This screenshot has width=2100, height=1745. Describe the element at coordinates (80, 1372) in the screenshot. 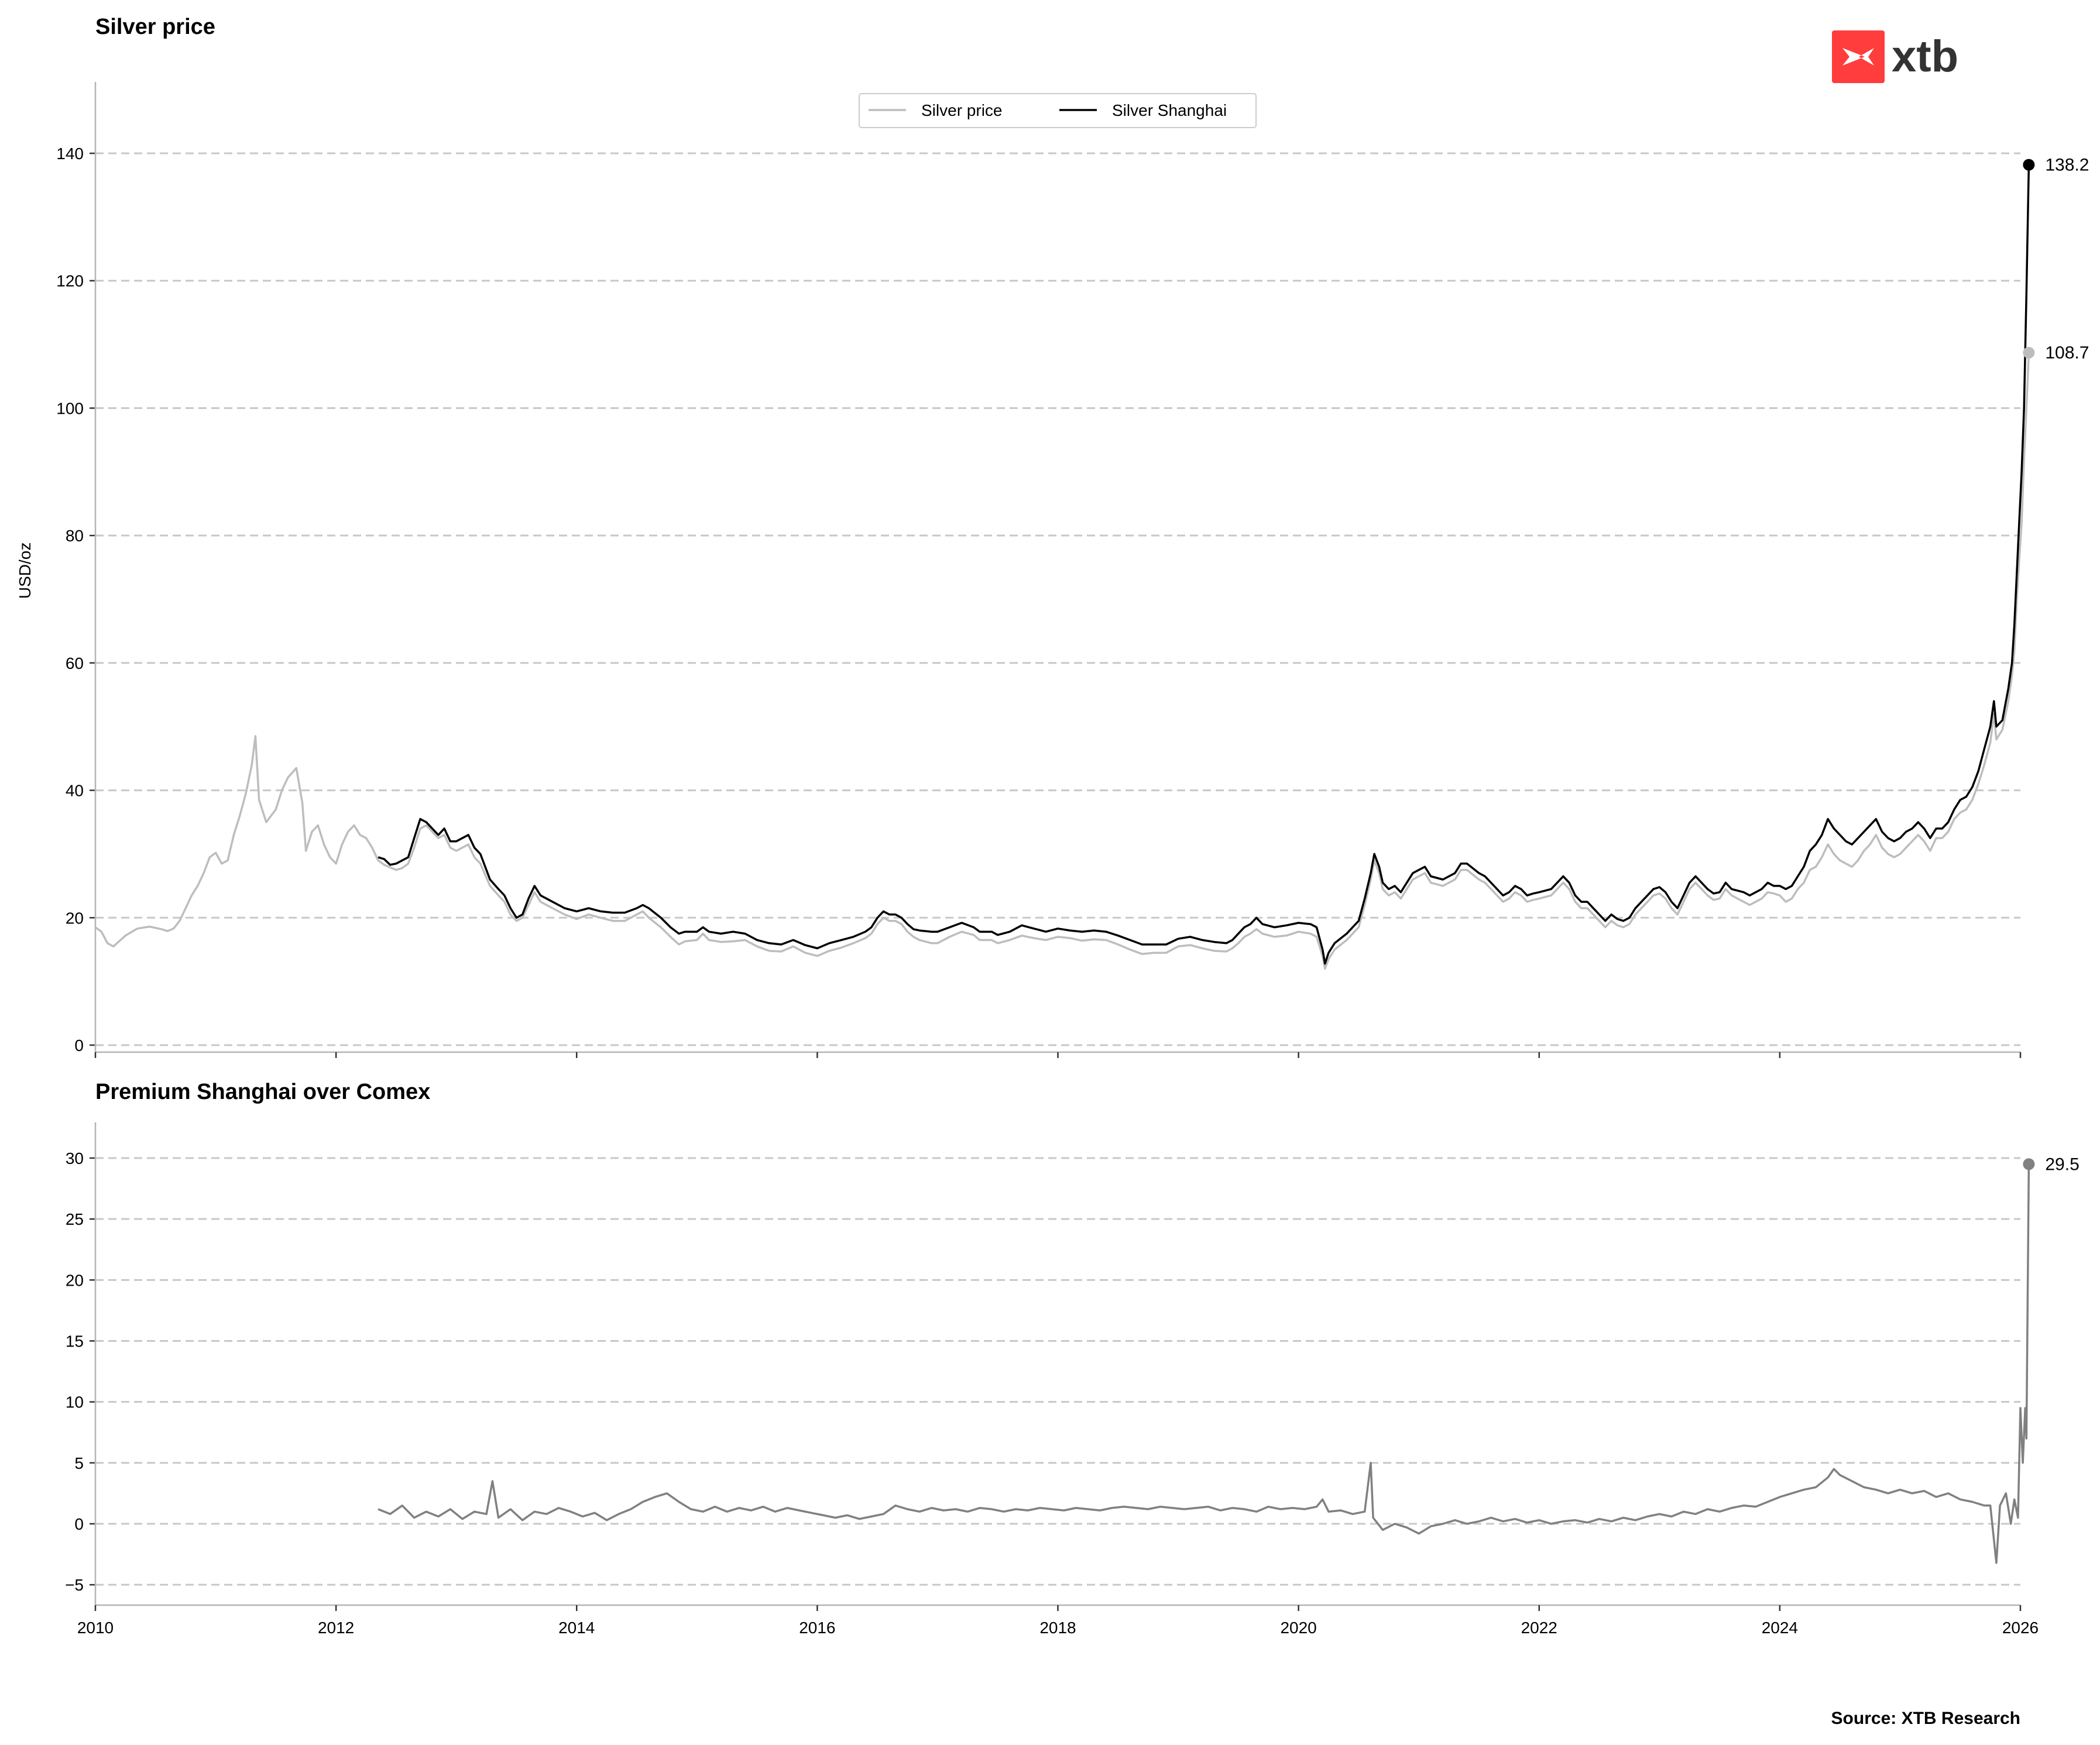

I see `bottom-y-ticks: −5 0 5 10 15 20 25 30` at that location.